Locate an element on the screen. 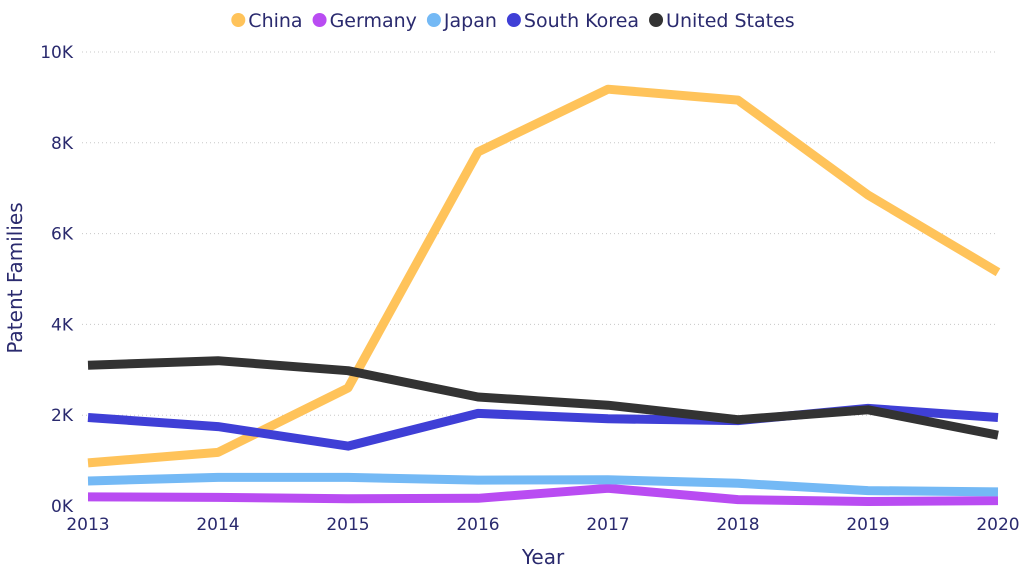  series-line-united-states is located at coordinates (543, 398).